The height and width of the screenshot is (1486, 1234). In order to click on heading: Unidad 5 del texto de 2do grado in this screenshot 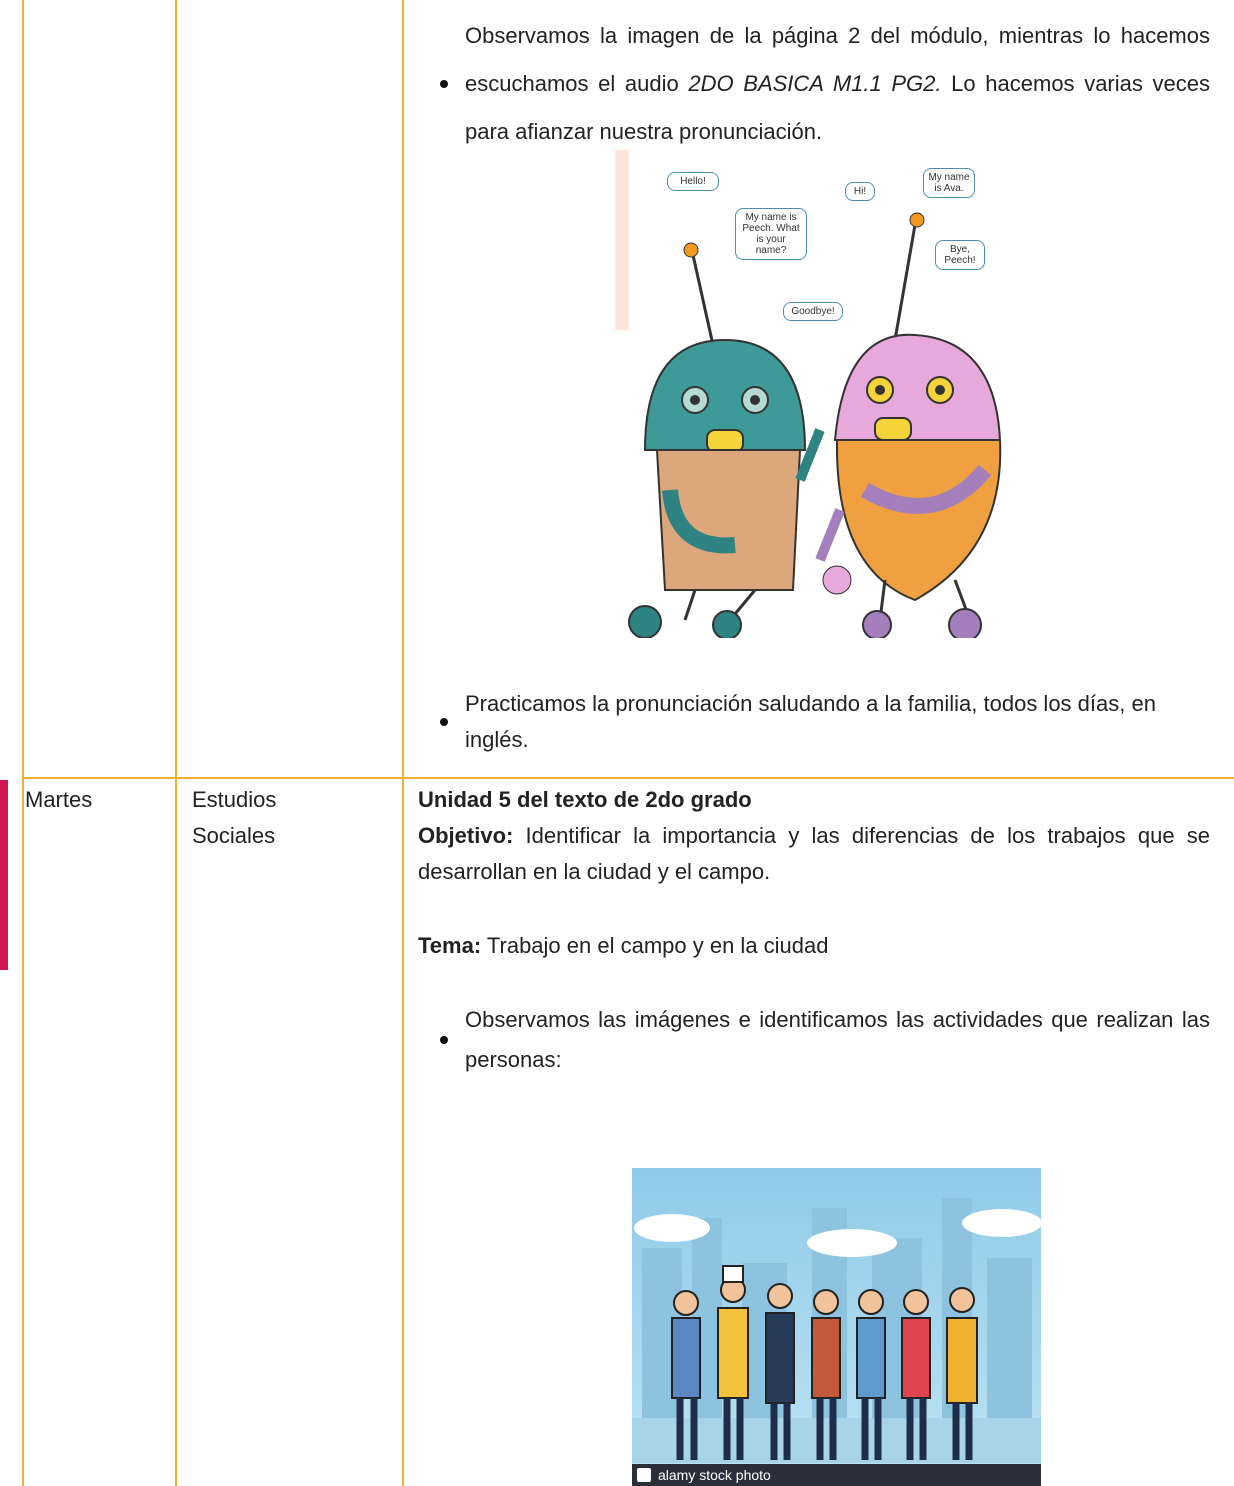, I will do `click(814, 800)`.